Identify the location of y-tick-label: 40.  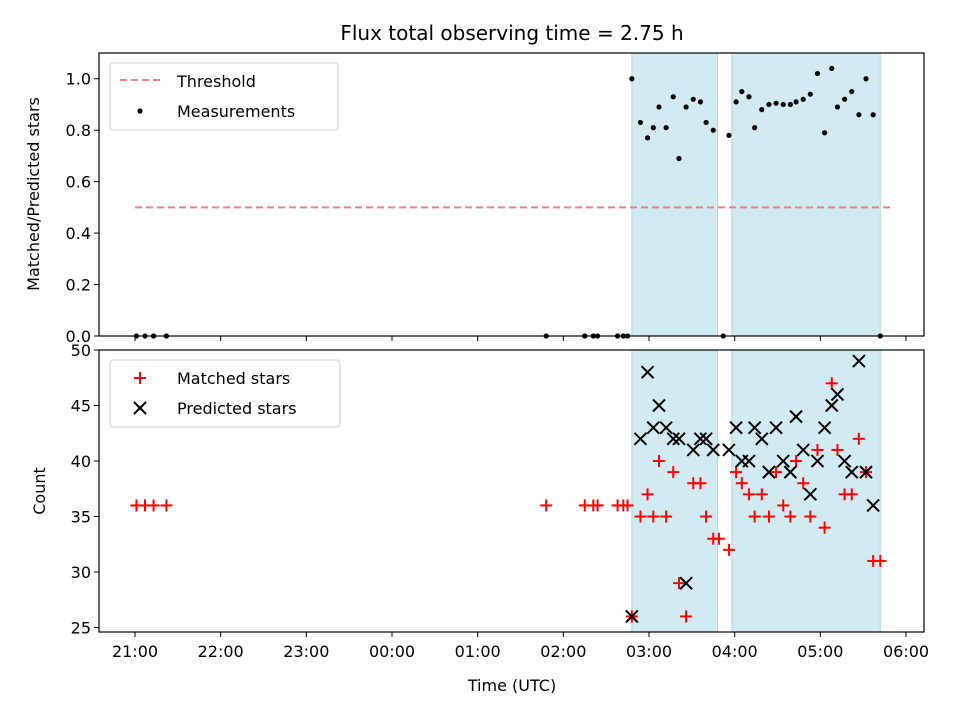
(81, 461).